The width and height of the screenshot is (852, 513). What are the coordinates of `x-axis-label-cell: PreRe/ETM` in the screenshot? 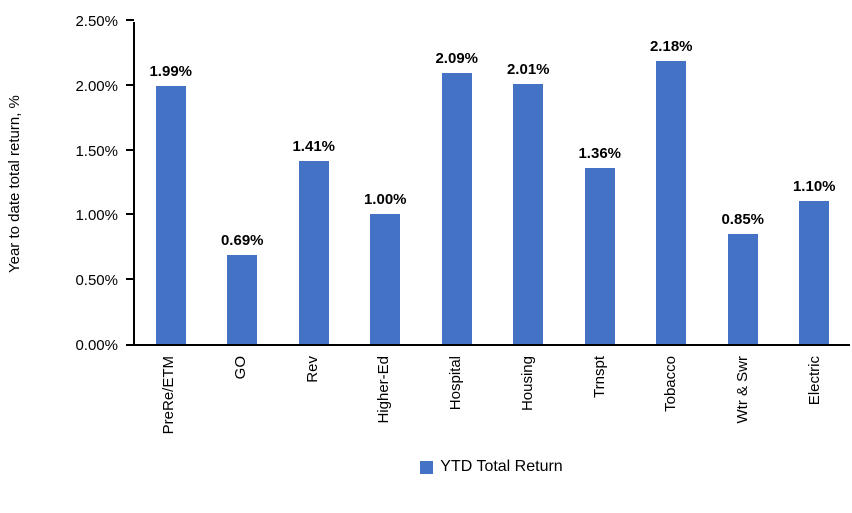 It's located at (169, 406).